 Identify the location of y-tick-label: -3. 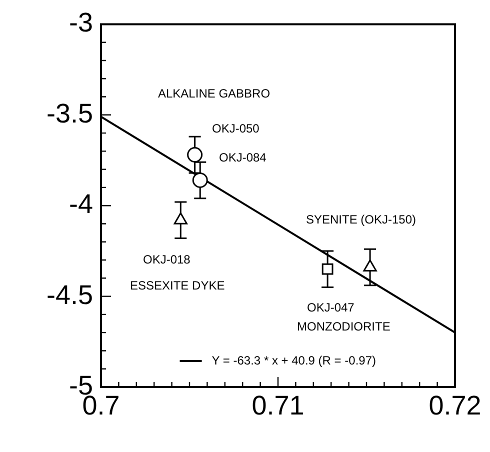
(80, 23).